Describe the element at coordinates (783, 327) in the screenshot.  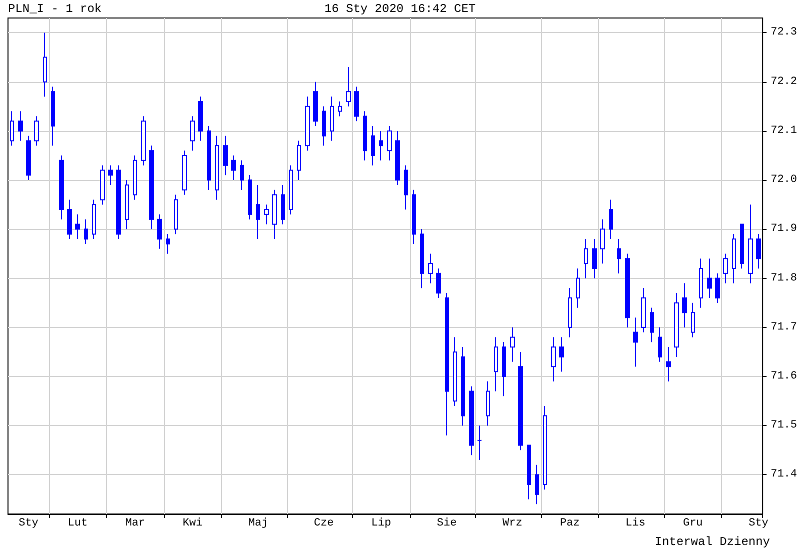
I see `y-tick-label: 71.7` at that location.